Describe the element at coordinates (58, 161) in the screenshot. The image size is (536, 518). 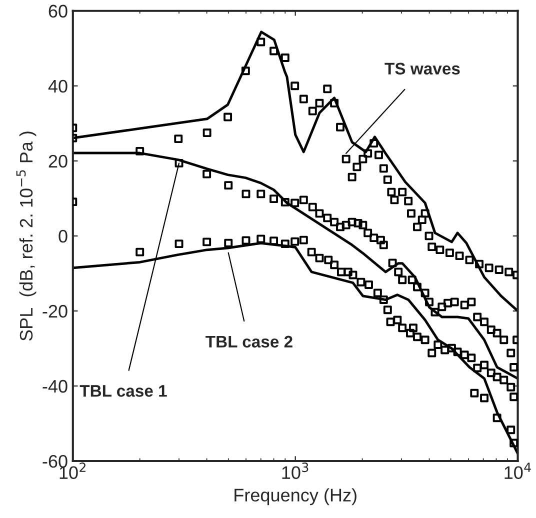
I see `y-tick-label: 20` at that location.